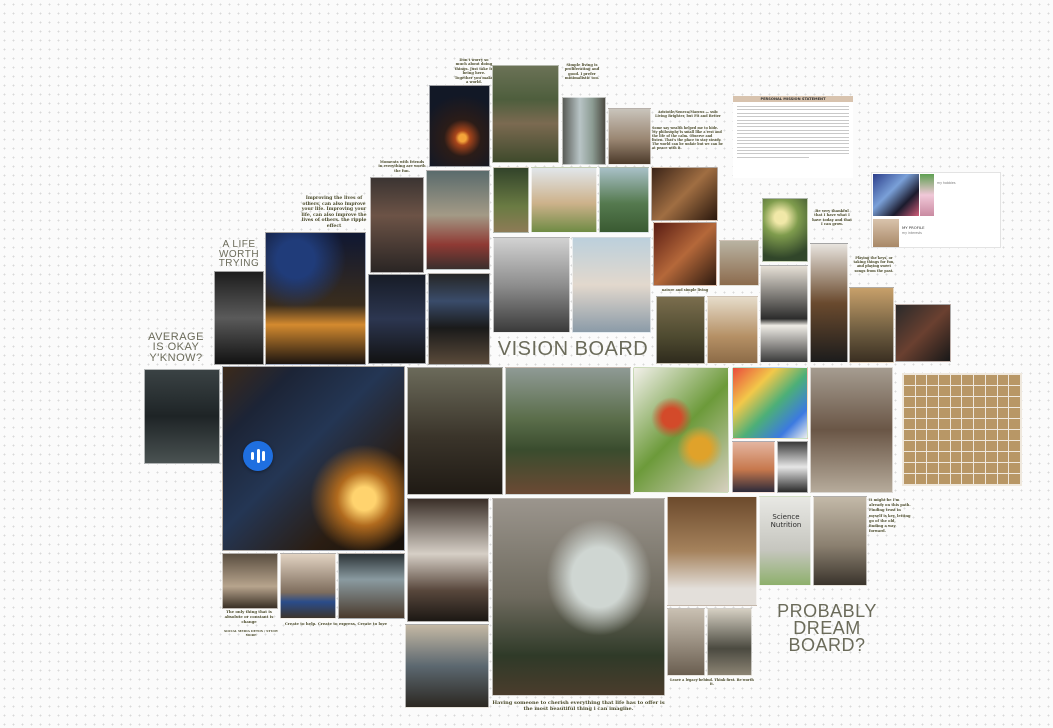 The width and height of the screenshot is (1053, 728). I want to click on photo-tiny-house, so click(564, 200).